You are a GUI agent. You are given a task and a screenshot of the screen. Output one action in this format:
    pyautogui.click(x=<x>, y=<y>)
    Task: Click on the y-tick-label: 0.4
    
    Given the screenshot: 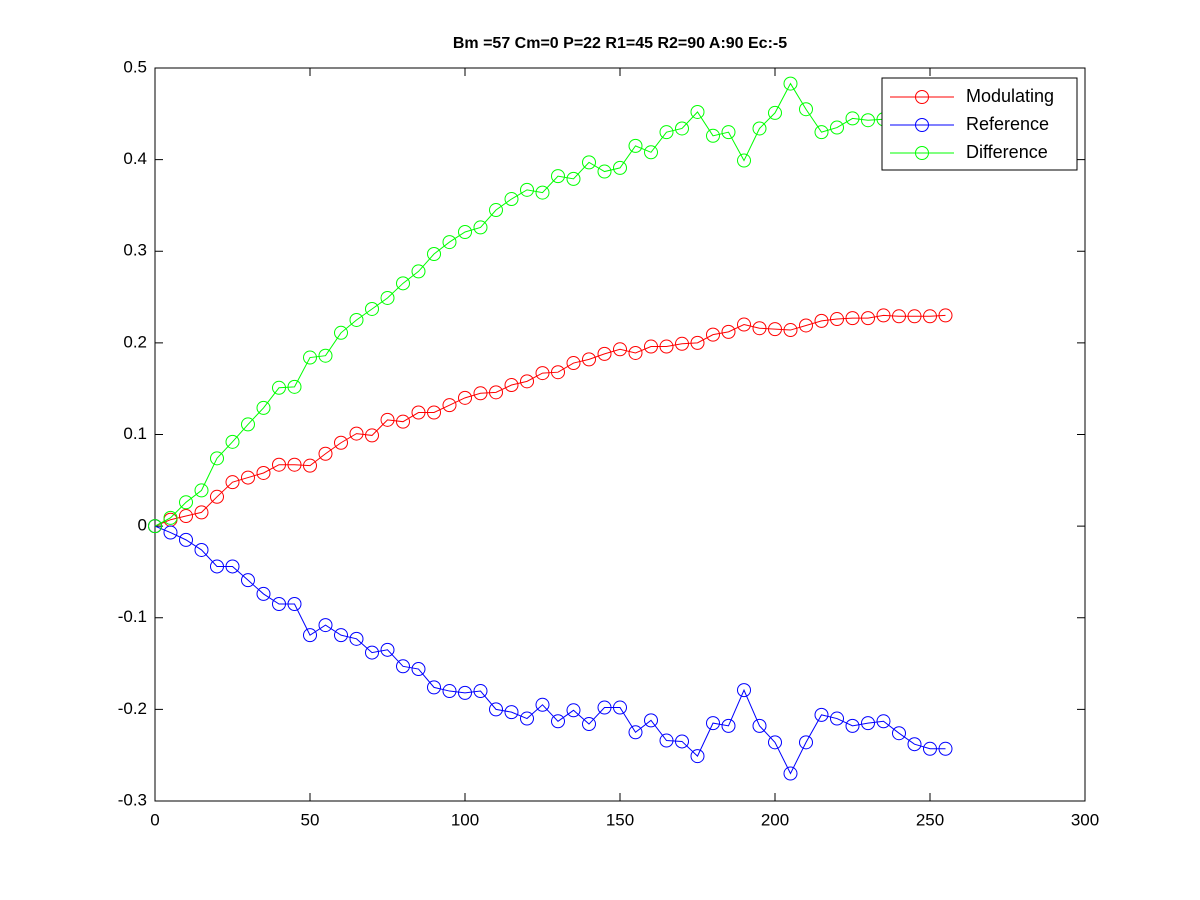 What is the action you would take?
    pyautogui.click(x=135, y=158)
    